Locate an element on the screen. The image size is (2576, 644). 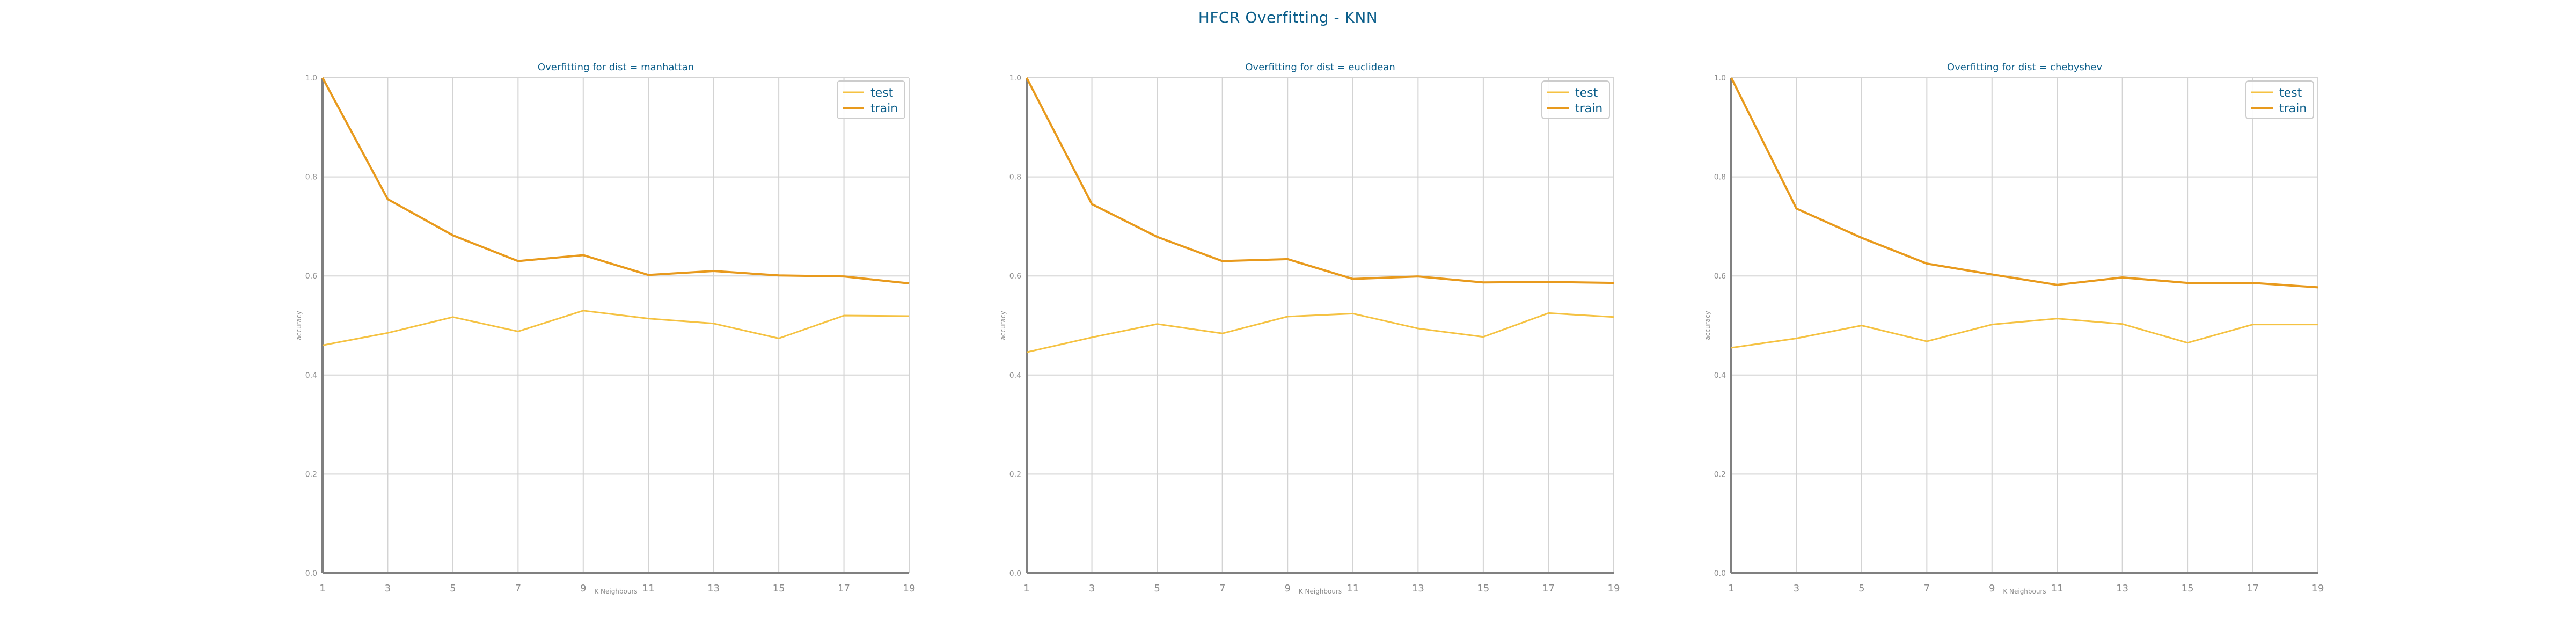
y-tick-label: 0.2 is located at coordinates (311, 474).